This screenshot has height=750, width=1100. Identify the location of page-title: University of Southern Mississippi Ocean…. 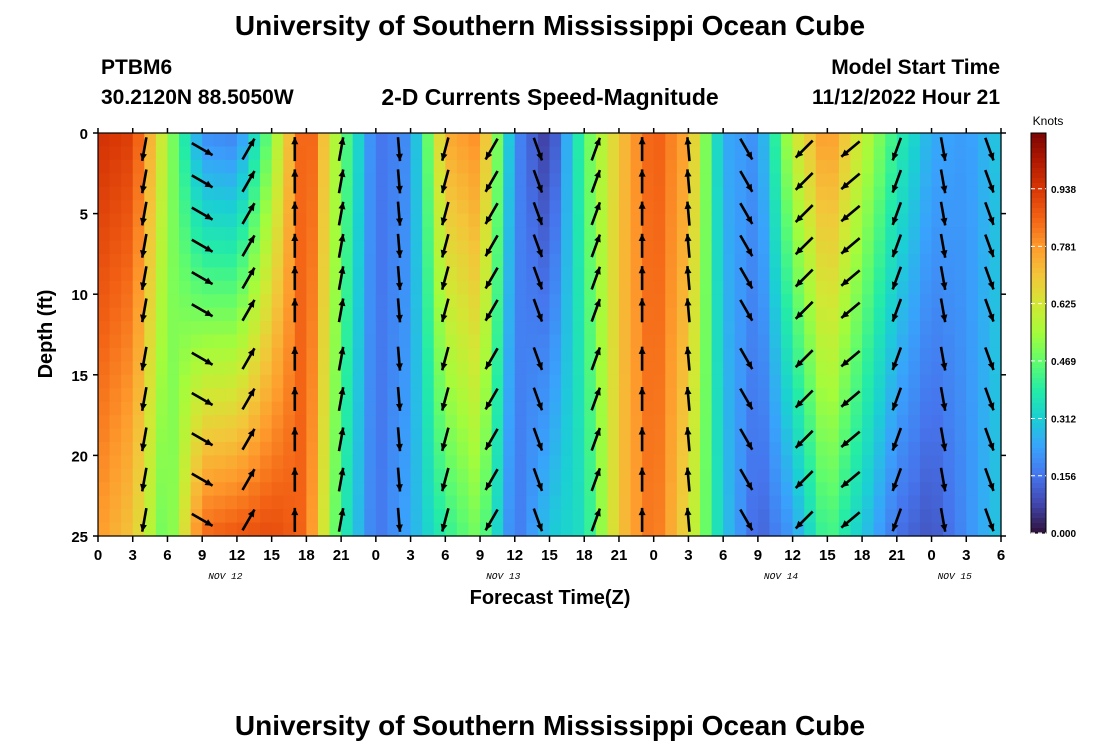
(550, 25).